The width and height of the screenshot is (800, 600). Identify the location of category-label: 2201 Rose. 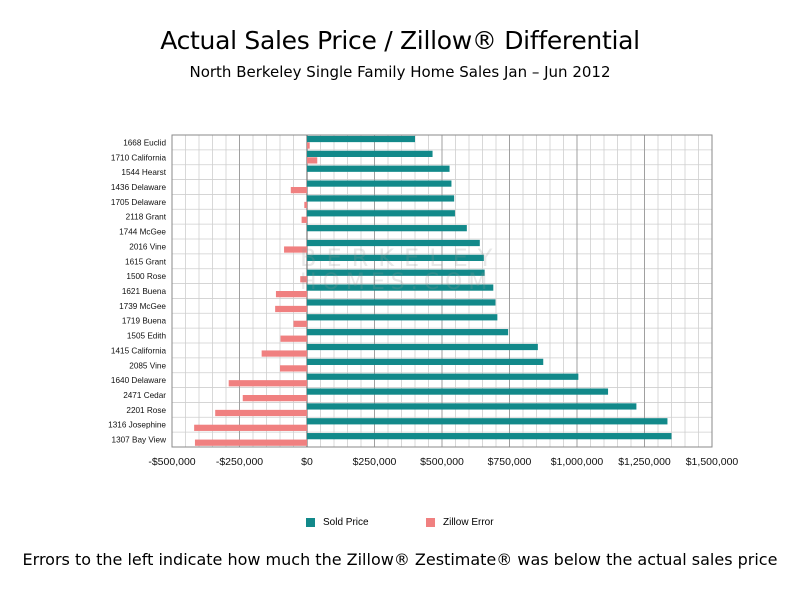
(146, 410).